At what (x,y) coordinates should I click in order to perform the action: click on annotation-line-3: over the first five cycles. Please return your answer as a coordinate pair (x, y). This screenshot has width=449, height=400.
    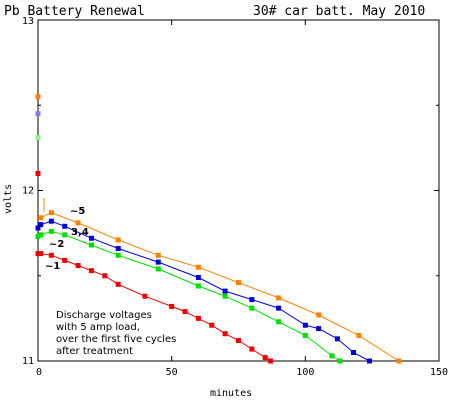
    Looking at the image, I should click on (116, 339).